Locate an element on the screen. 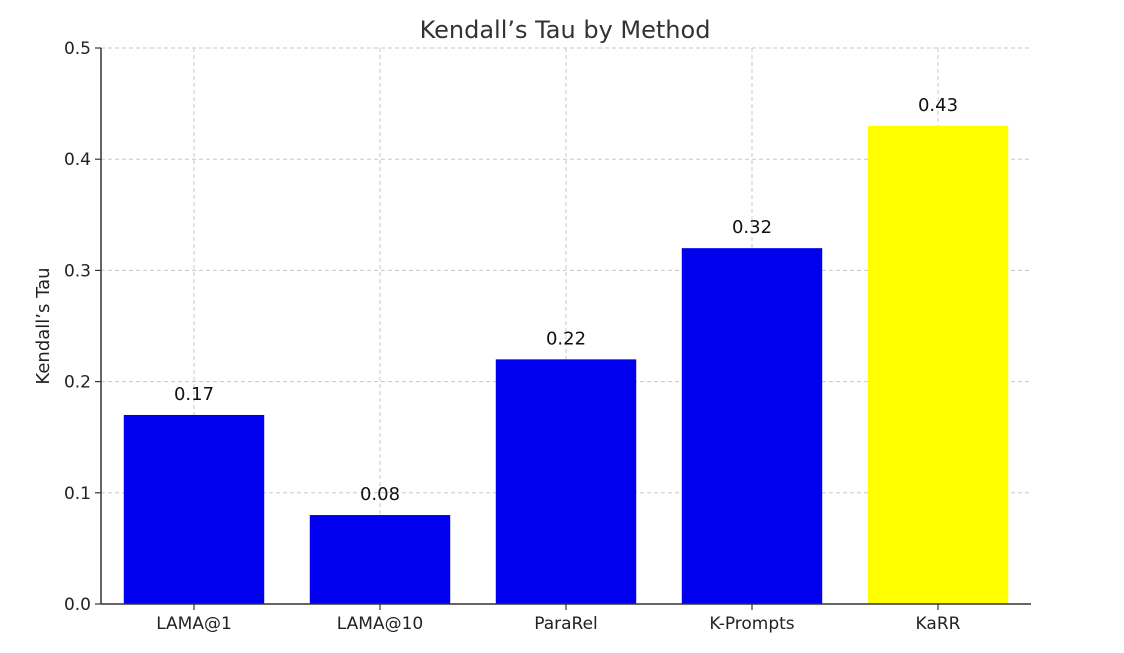  x-tick-label: LAMA@10 is located at coordinates (380, 624).